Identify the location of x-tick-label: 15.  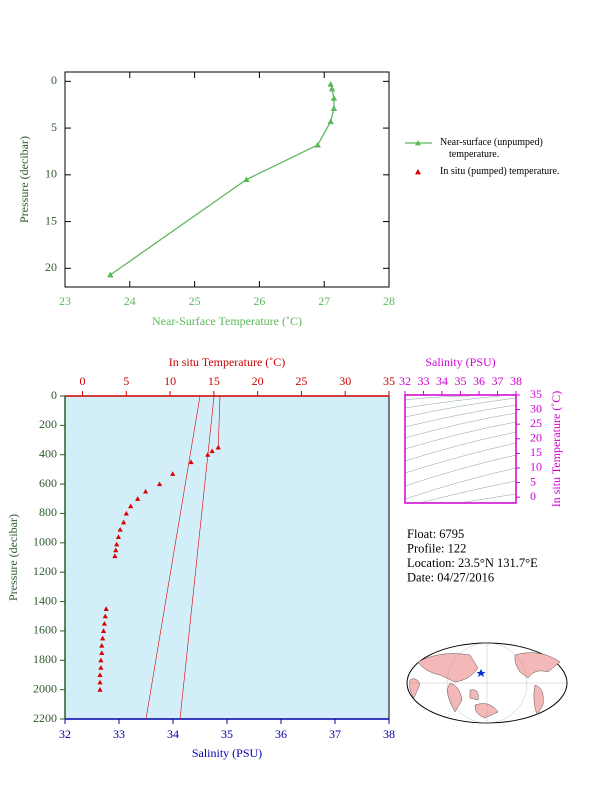
(214, 381).